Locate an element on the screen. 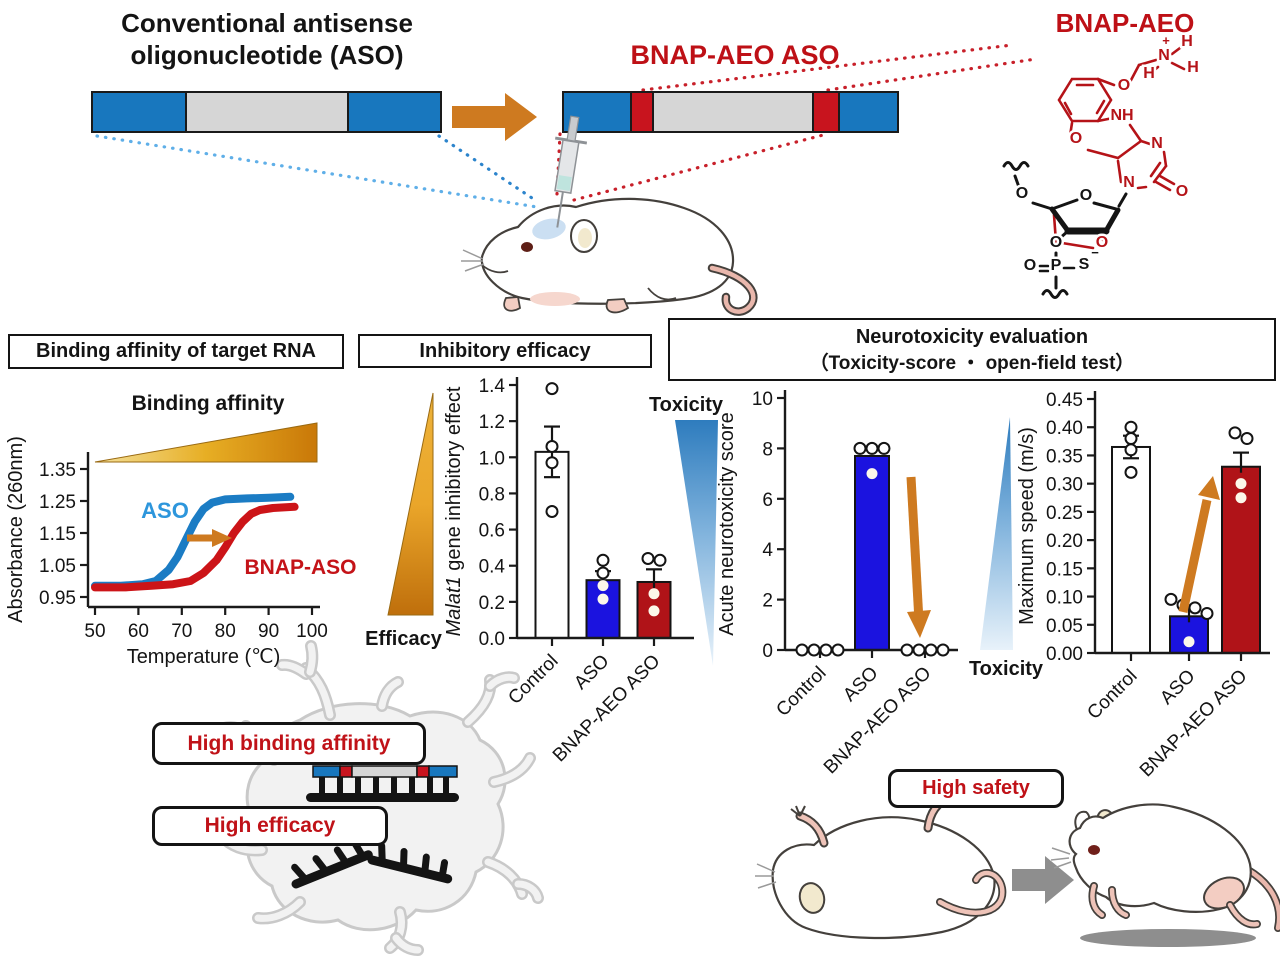 The width and height of the screenshot is (1280, 960). y-tick-label: 0.35 is located at coordinates (1064, 456).